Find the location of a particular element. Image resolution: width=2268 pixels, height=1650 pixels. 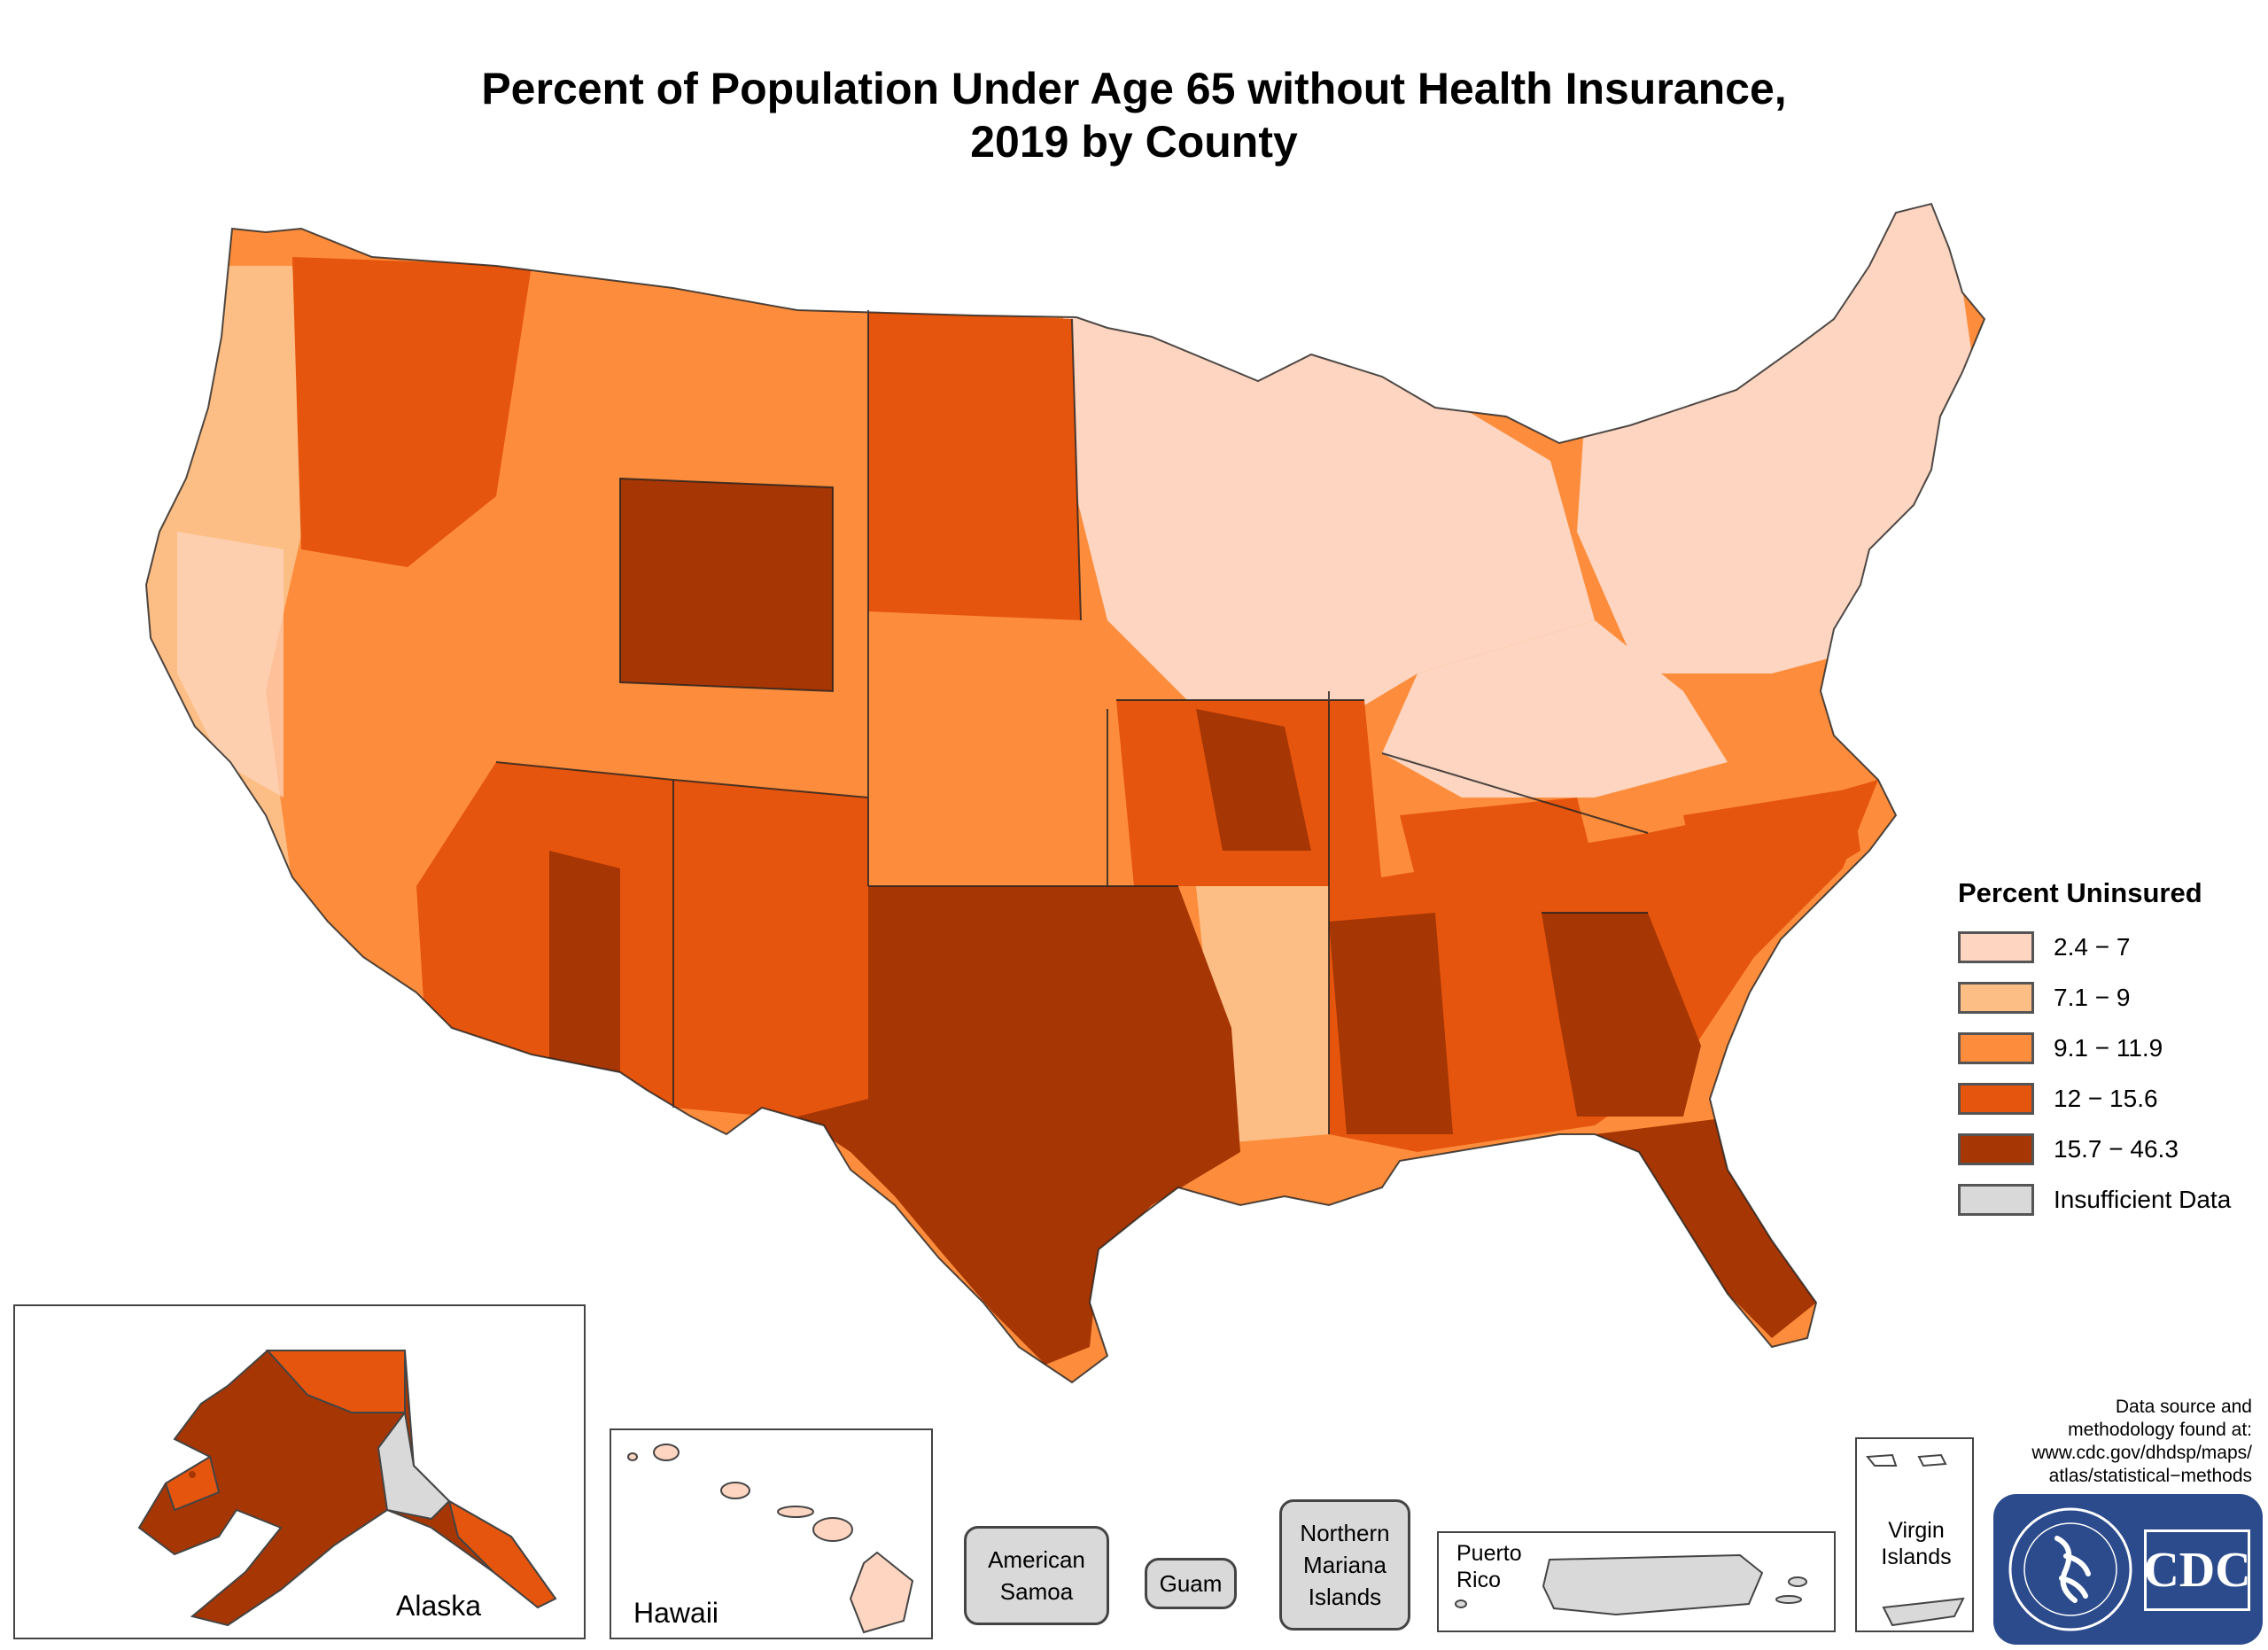

legend-item: 2.4 − 7 is located at coordinates (2104, 947).